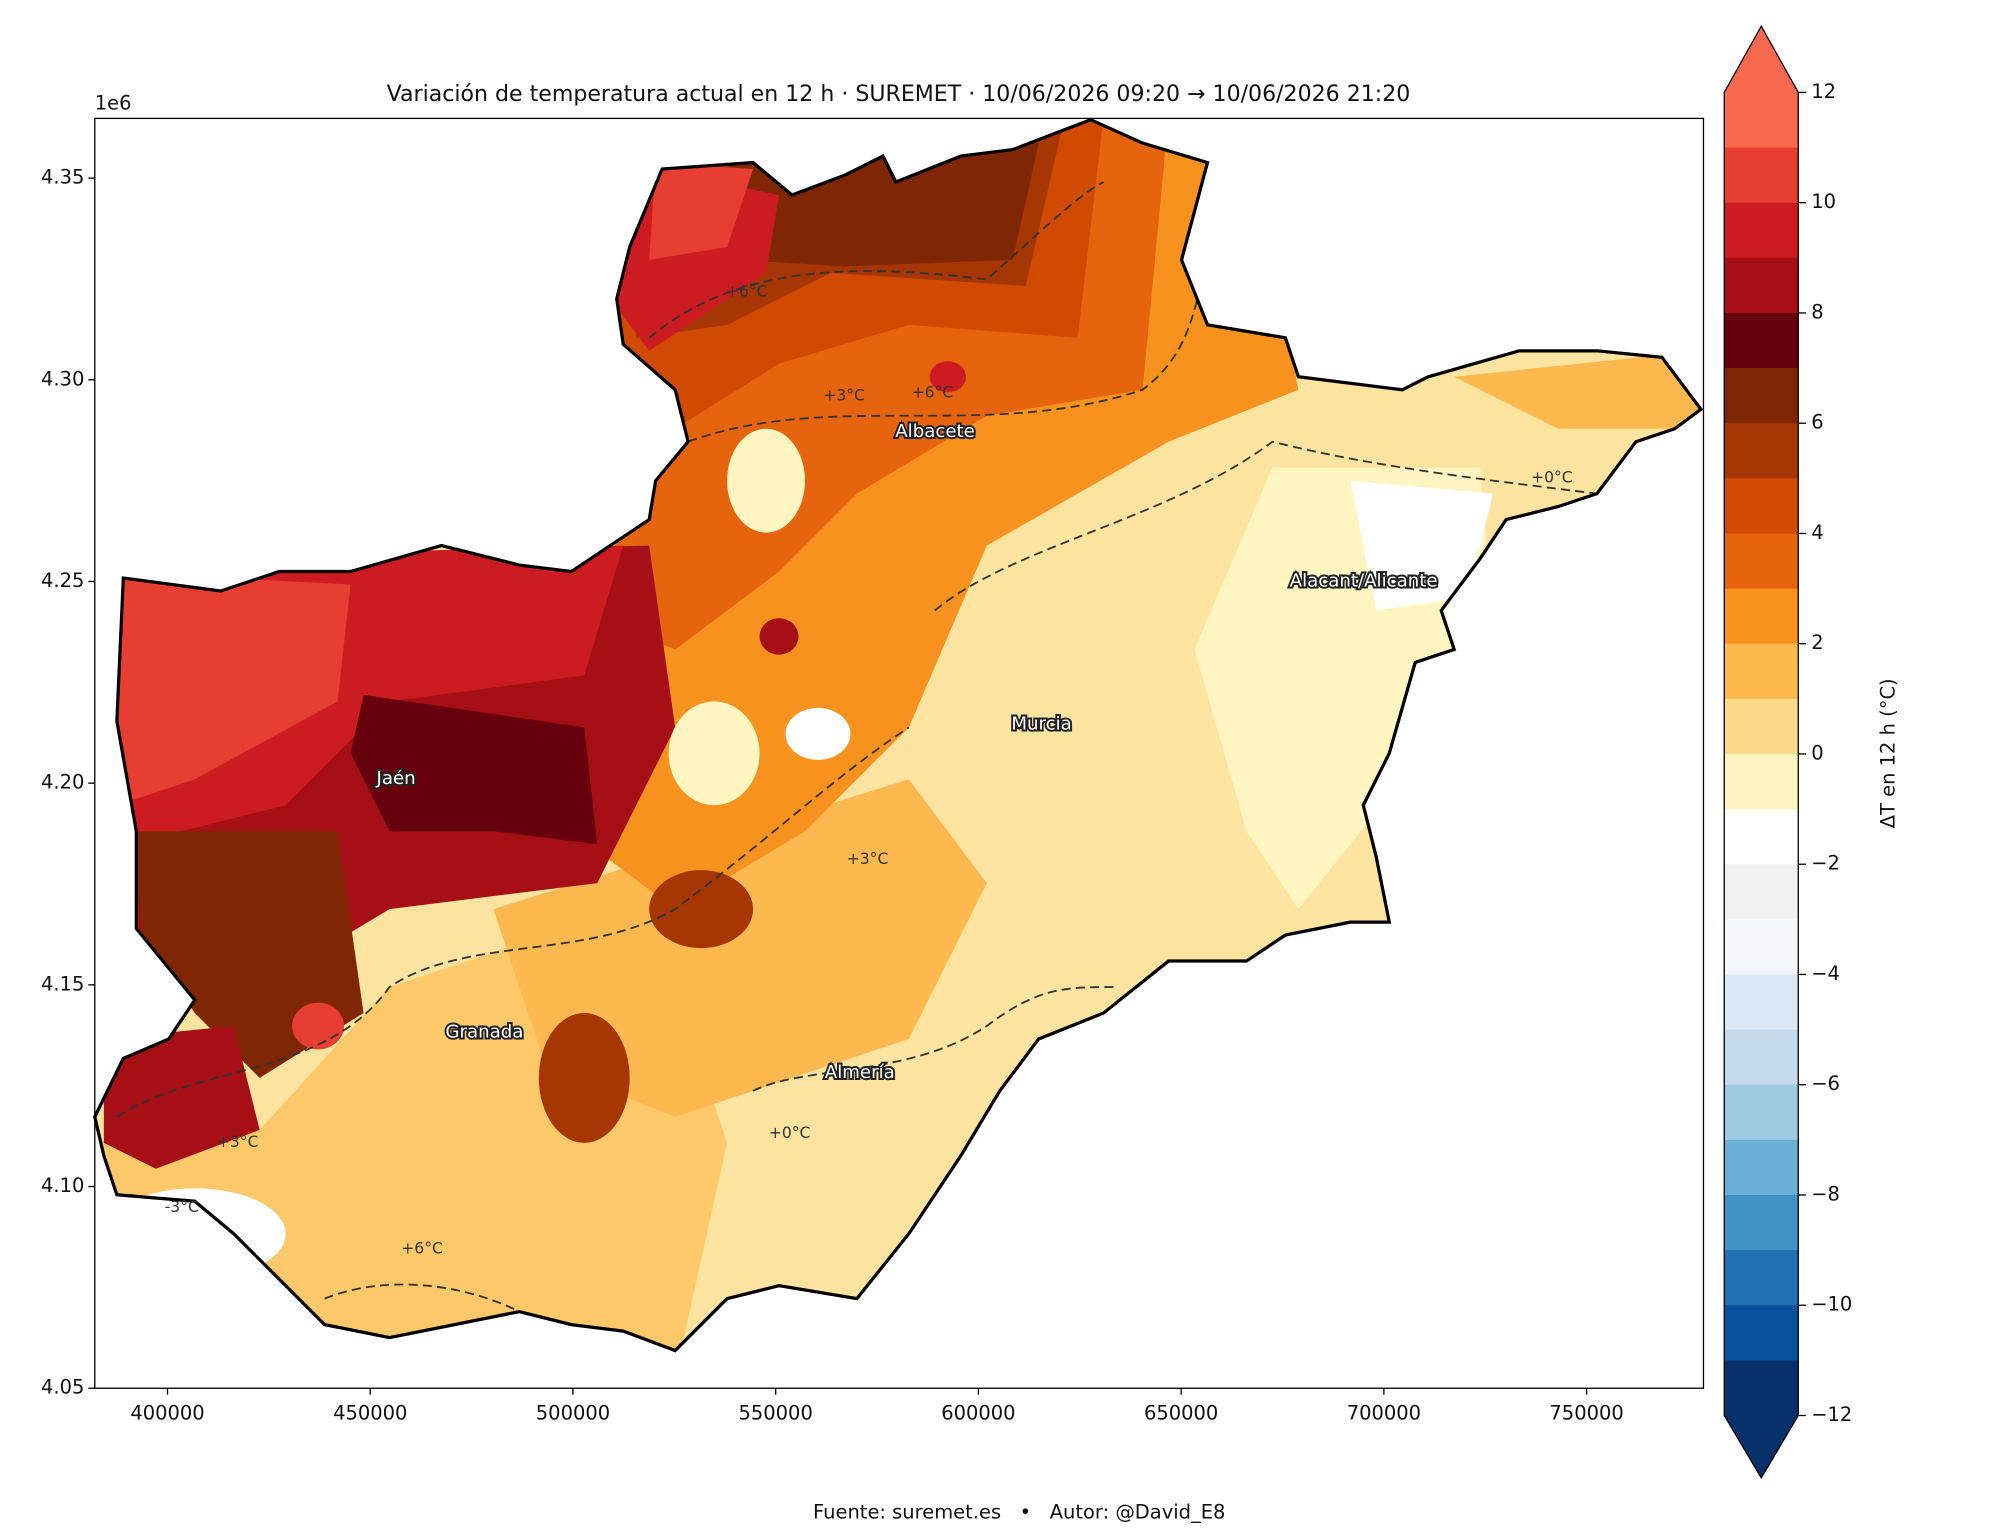 The image size is (2006, 1530). What do you see at coordinates (1825, 863) in the screenshot?
I see `colorbar-tick-label: −2` at bounding box center [1825, 863].